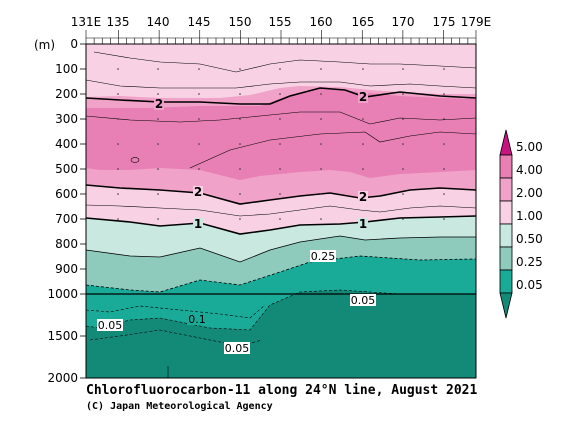  Describe the element at coordinates (197, 319) in the screenshot. I see `contour-label: 0.1` at that location.